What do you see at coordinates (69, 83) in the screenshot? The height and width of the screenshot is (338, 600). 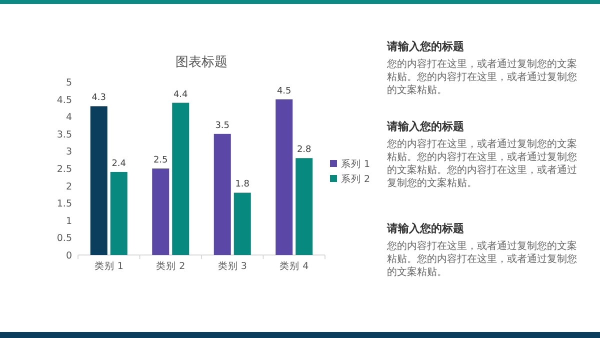 I see `y-tick-label: 5` at bounding box center [69, 83].